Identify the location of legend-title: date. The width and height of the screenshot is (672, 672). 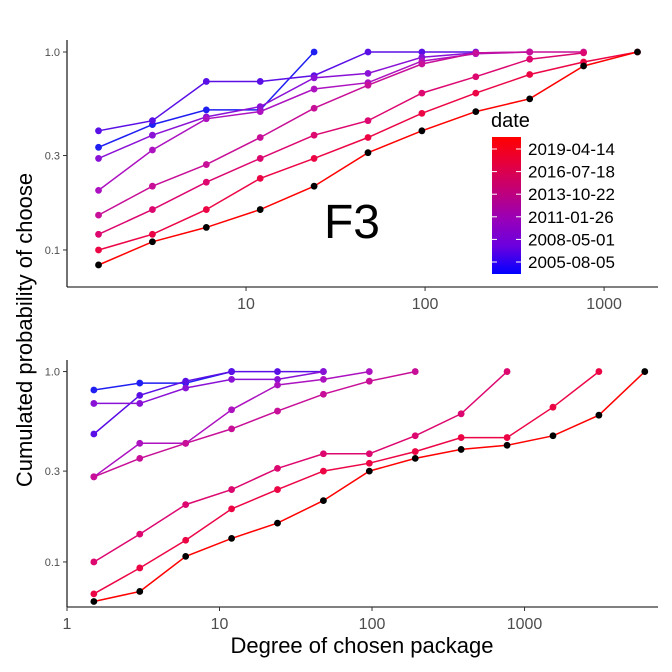
(510, 121).